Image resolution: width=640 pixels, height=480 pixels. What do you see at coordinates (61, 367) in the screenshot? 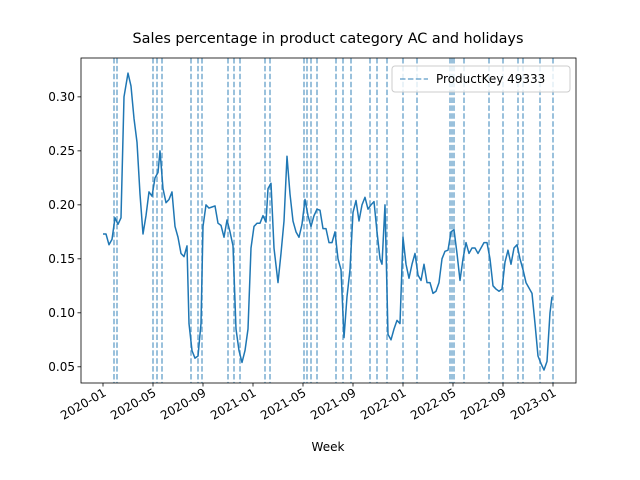
I see `y-tick-label: 0.05` at bounding box center [61, 367].